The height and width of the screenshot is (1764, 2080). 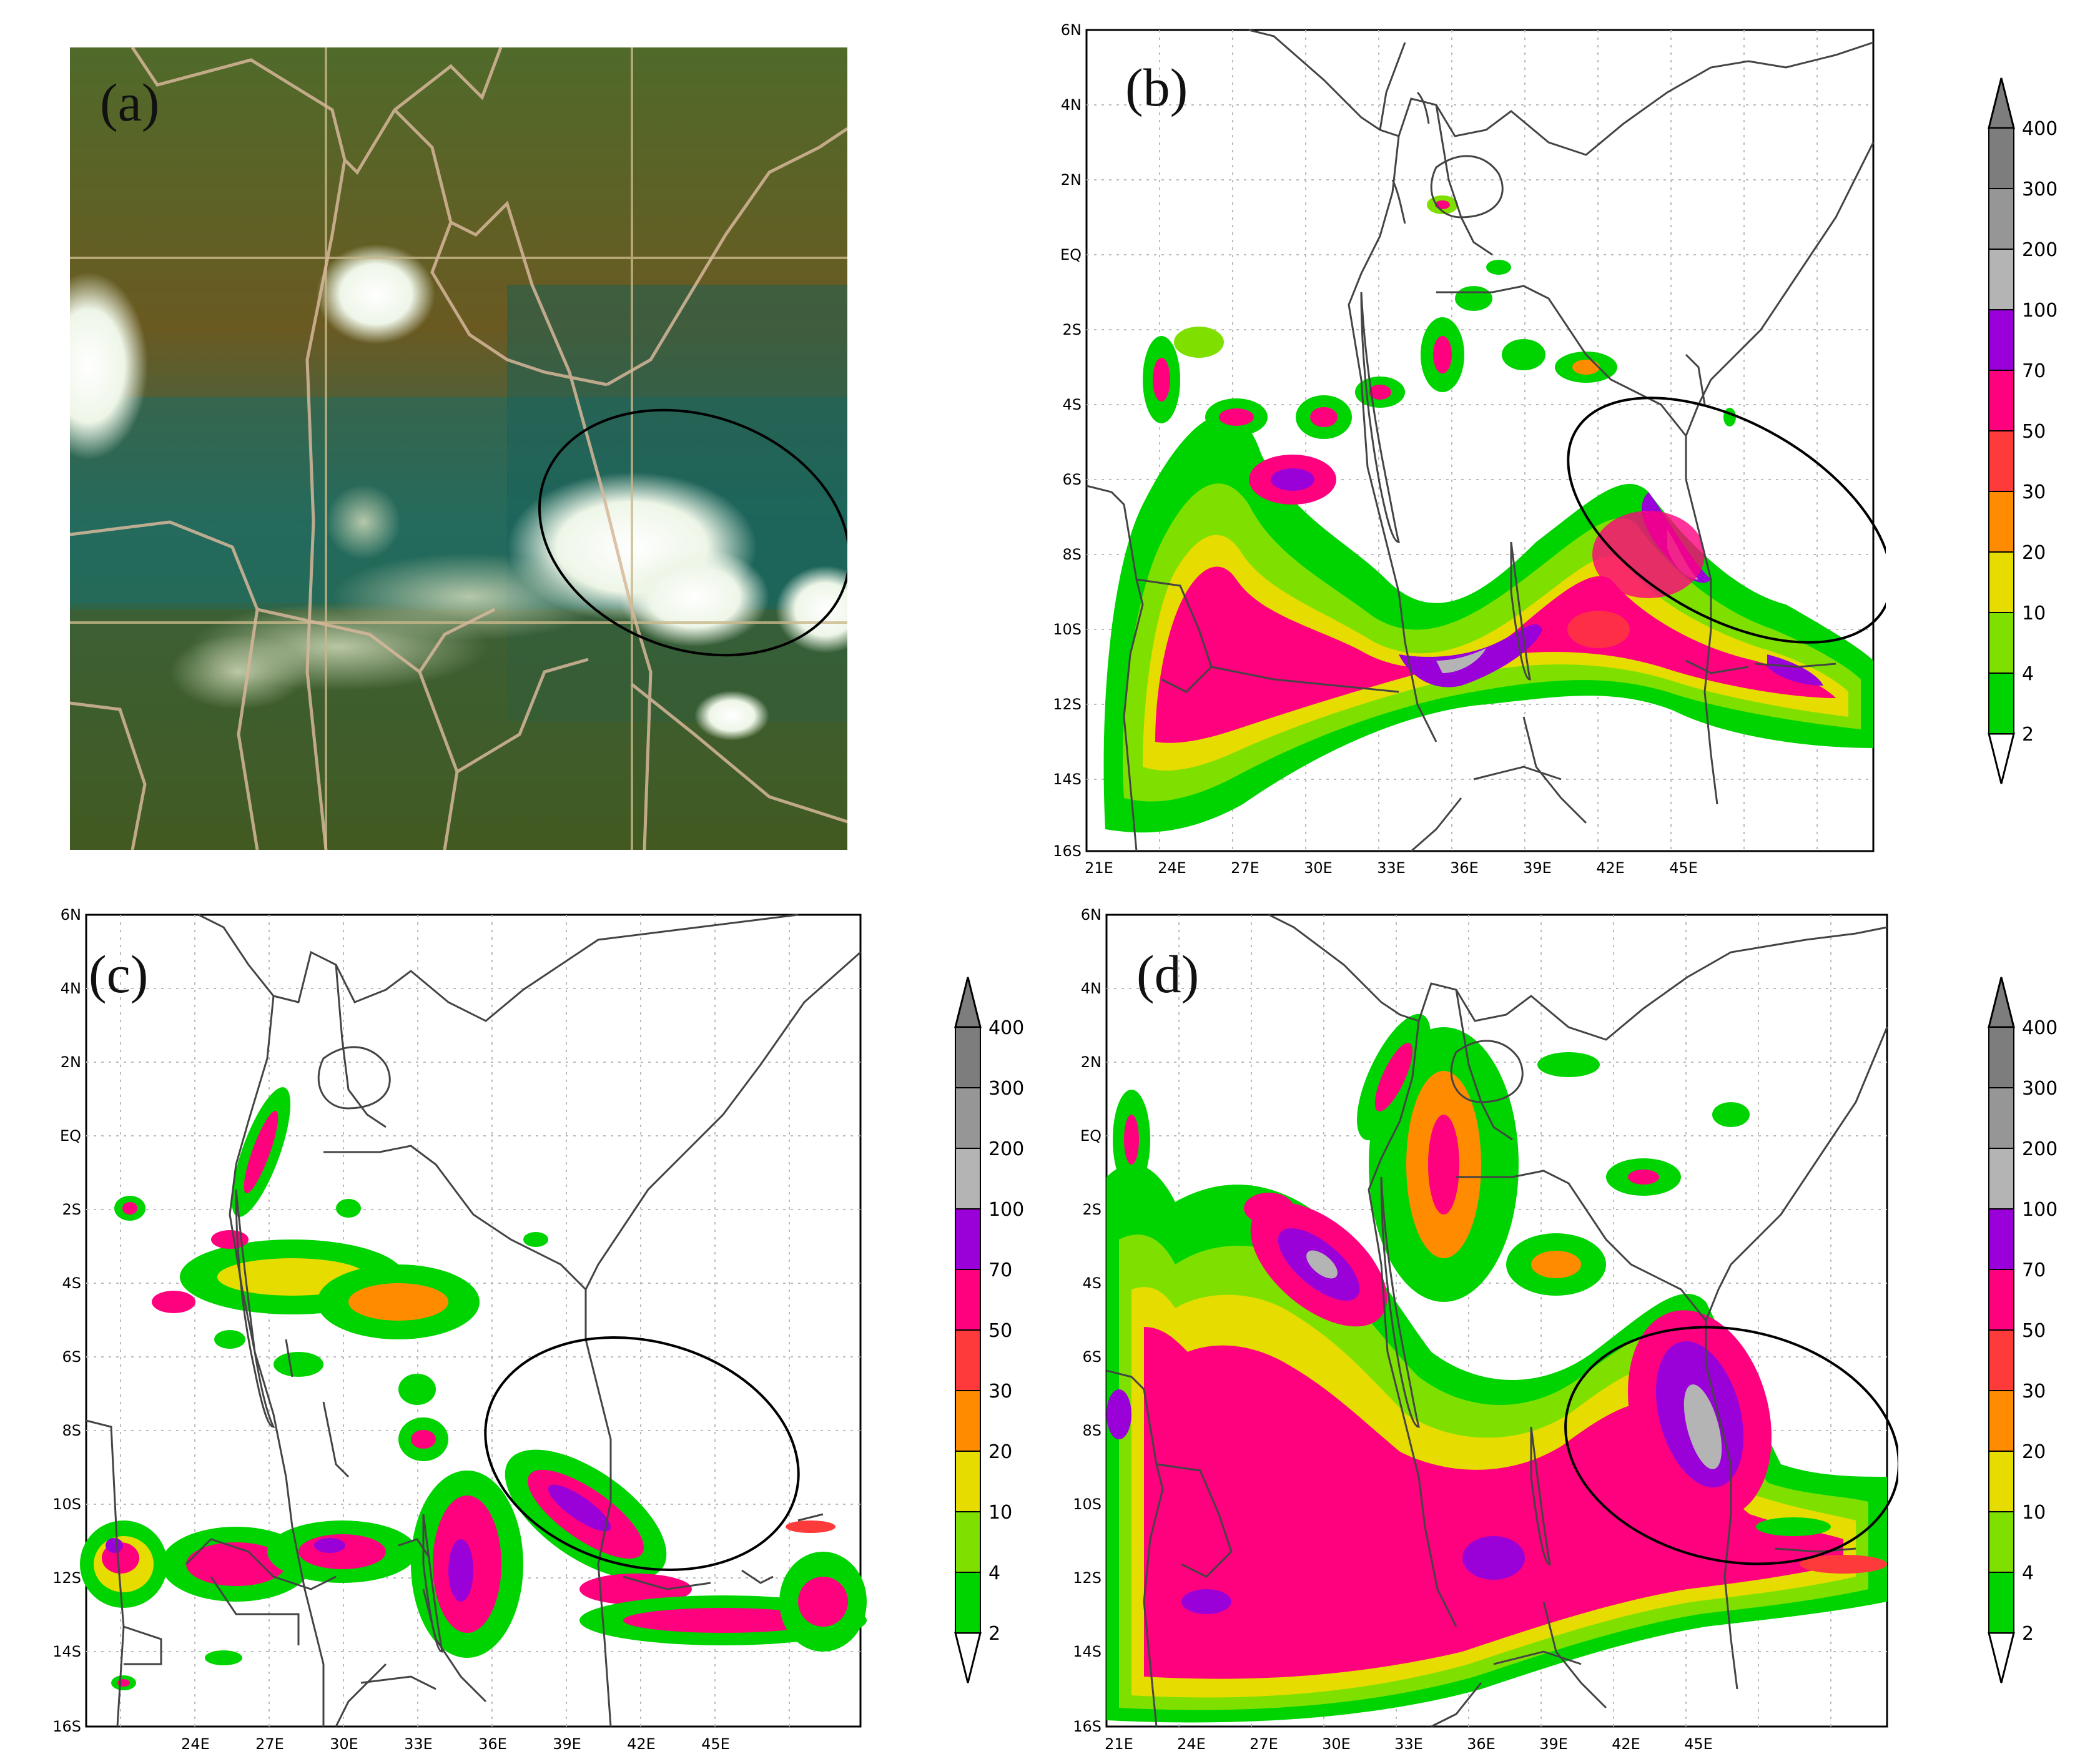 What do you see at coordinates (119, 974) in the screenshot?
I see `panel-label-c: (c)` at bounding box center [119, 974].